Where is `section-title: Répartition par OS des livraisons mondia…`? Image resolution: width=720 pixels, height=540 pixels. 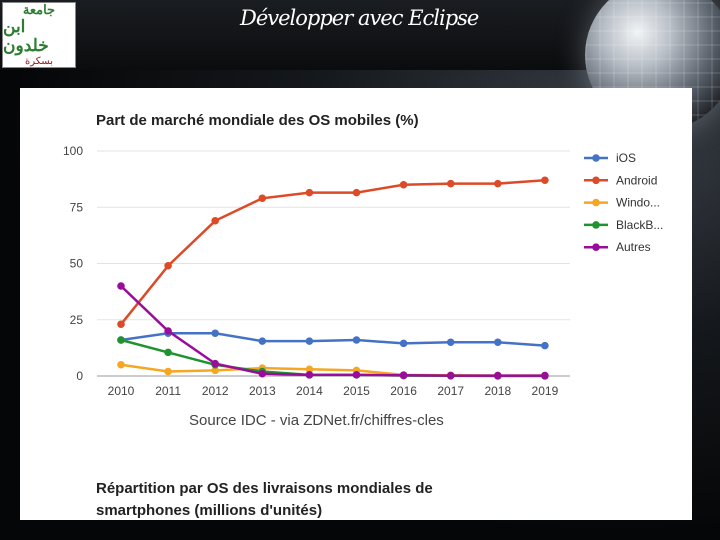 section-title: Répartition par OS des livraisons mondia… is located at coordinates (264, 500).